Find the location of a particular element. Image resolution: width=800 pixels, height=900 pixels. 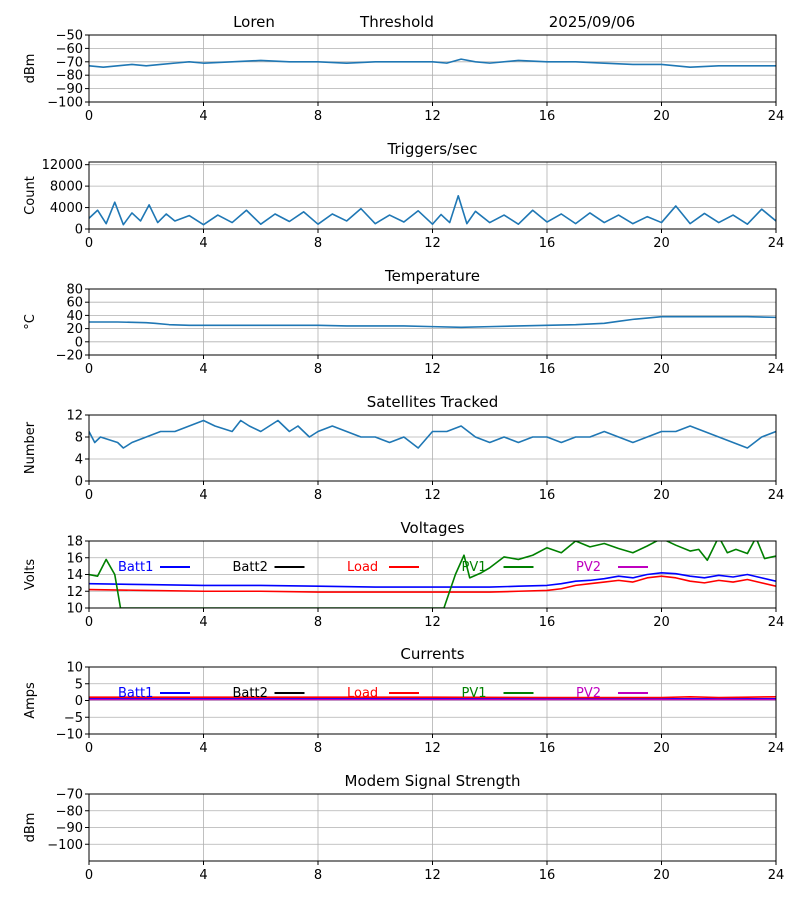

series-line-satellites is located at coordinates (432, 434).